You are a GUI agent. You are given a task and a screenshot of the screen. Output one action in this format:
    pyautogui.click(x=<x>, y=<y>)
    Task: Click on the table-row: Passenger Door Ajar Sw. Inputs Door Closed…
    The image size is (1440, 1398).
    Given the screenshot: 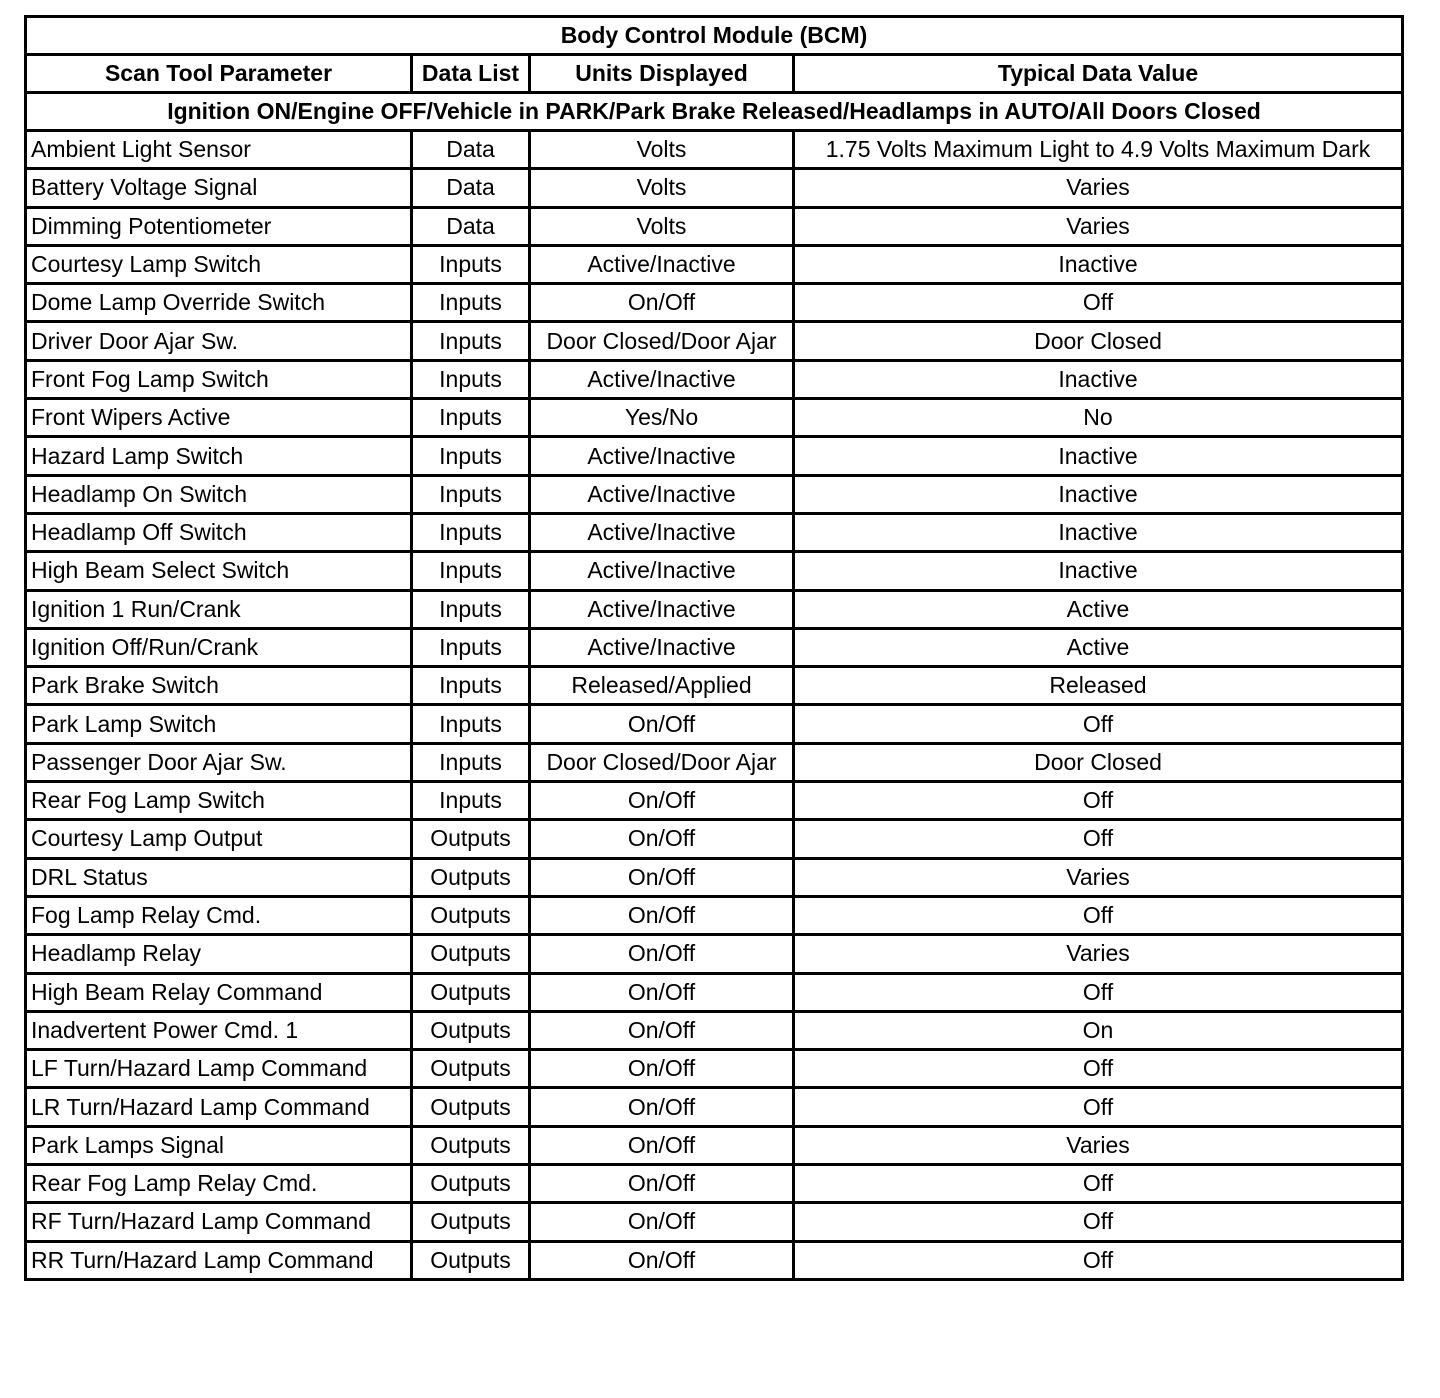 What is the action you would take?
    pyautogui.click(x=714, y=762)
    